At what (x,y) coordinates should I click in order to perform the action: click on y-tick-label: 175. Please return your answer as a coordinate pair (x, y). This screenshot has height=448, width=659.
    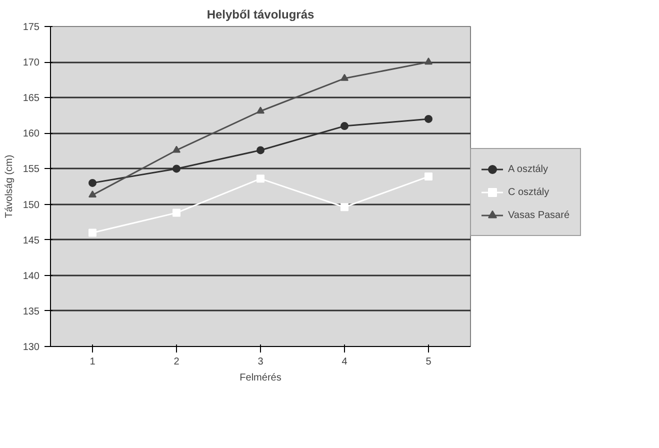
    Looking at the image, I should click on (31, 27).